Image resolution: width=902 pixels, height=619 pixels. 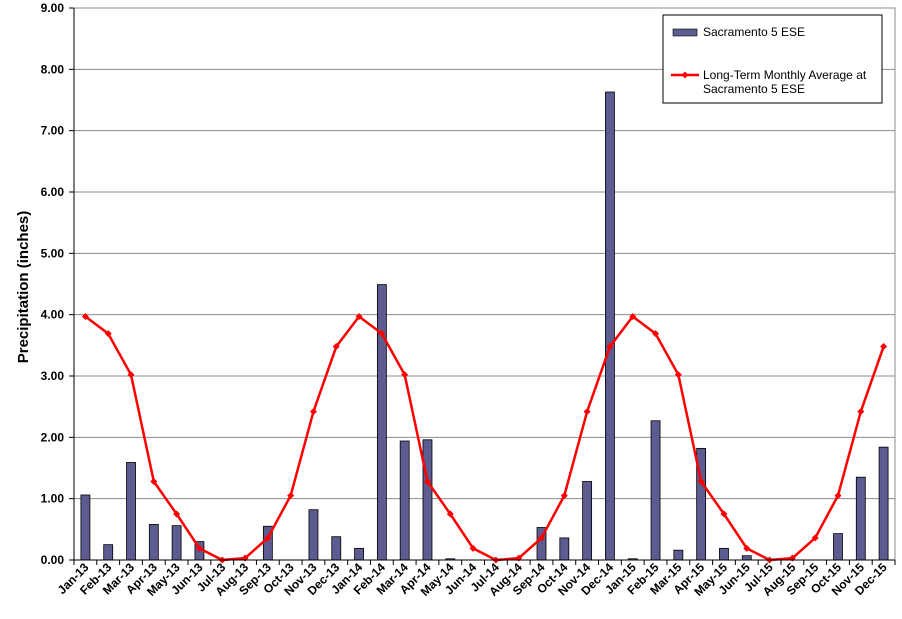 I want to click on legend-label-line: Long-Term Monthly Average at, so click(x=785, y=75).